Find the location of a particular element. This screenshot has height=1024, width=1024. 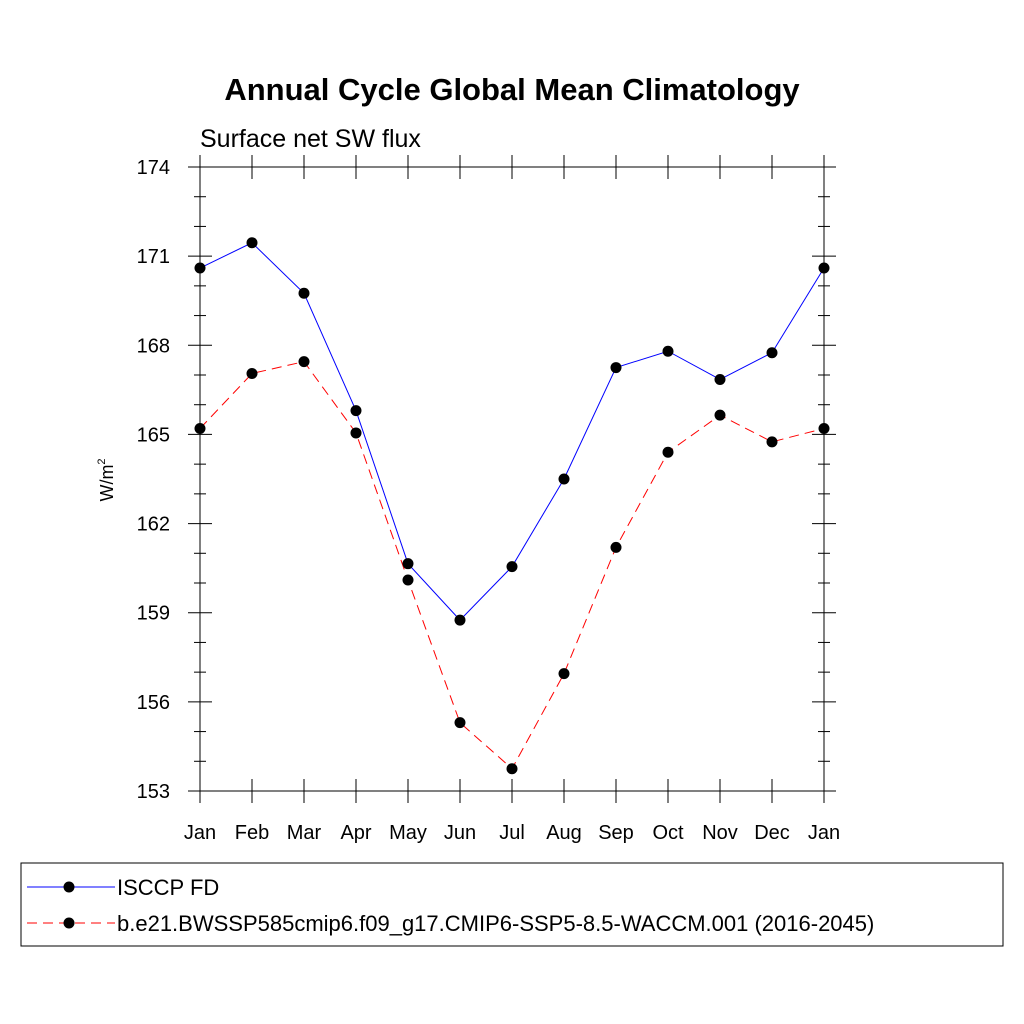

x-tick-label: Oct is located at coordinates (668, 833).